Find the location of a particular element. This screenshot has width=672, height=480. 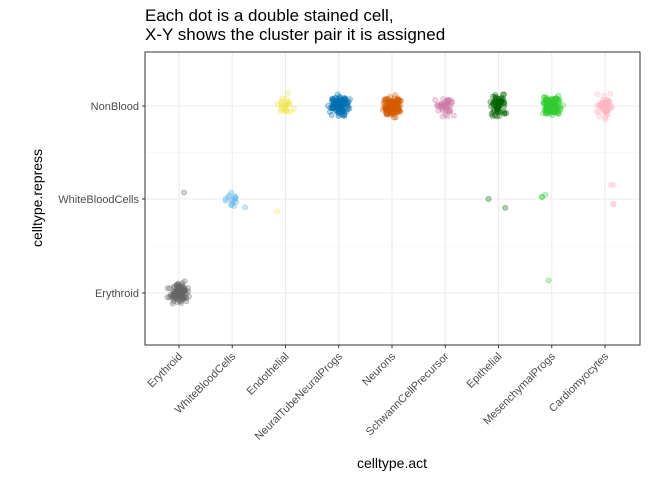

y-axis-title: celltype.repress is located at coordinates (37, 198).